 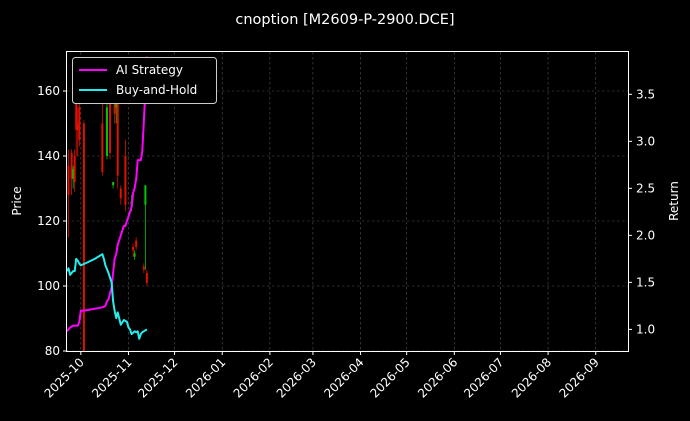 What do you see at coordinates (107, 296) in the screenshot?
I see `series-line-buy-and-hold` at bounding box center [107, 296].